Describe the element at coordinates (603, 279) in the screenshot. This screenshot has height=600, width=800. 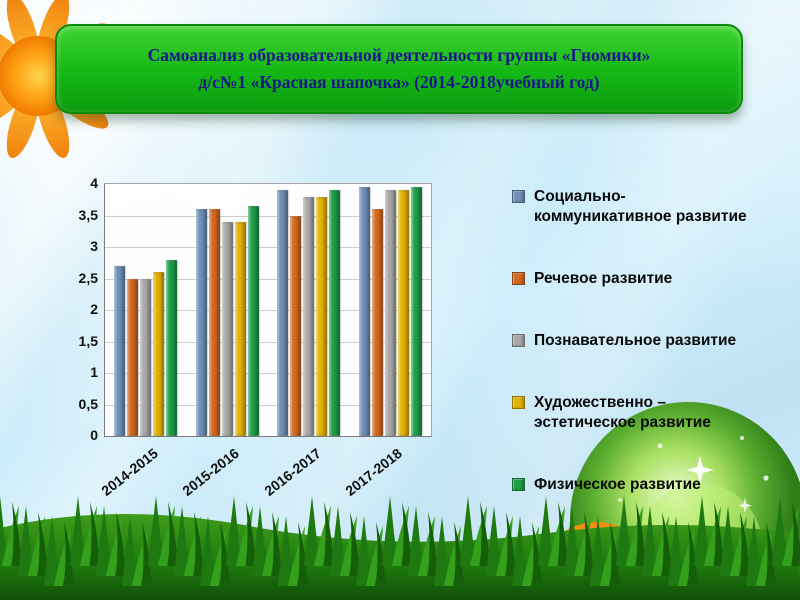
I see `legend-label: Речевое развитие` at that location.